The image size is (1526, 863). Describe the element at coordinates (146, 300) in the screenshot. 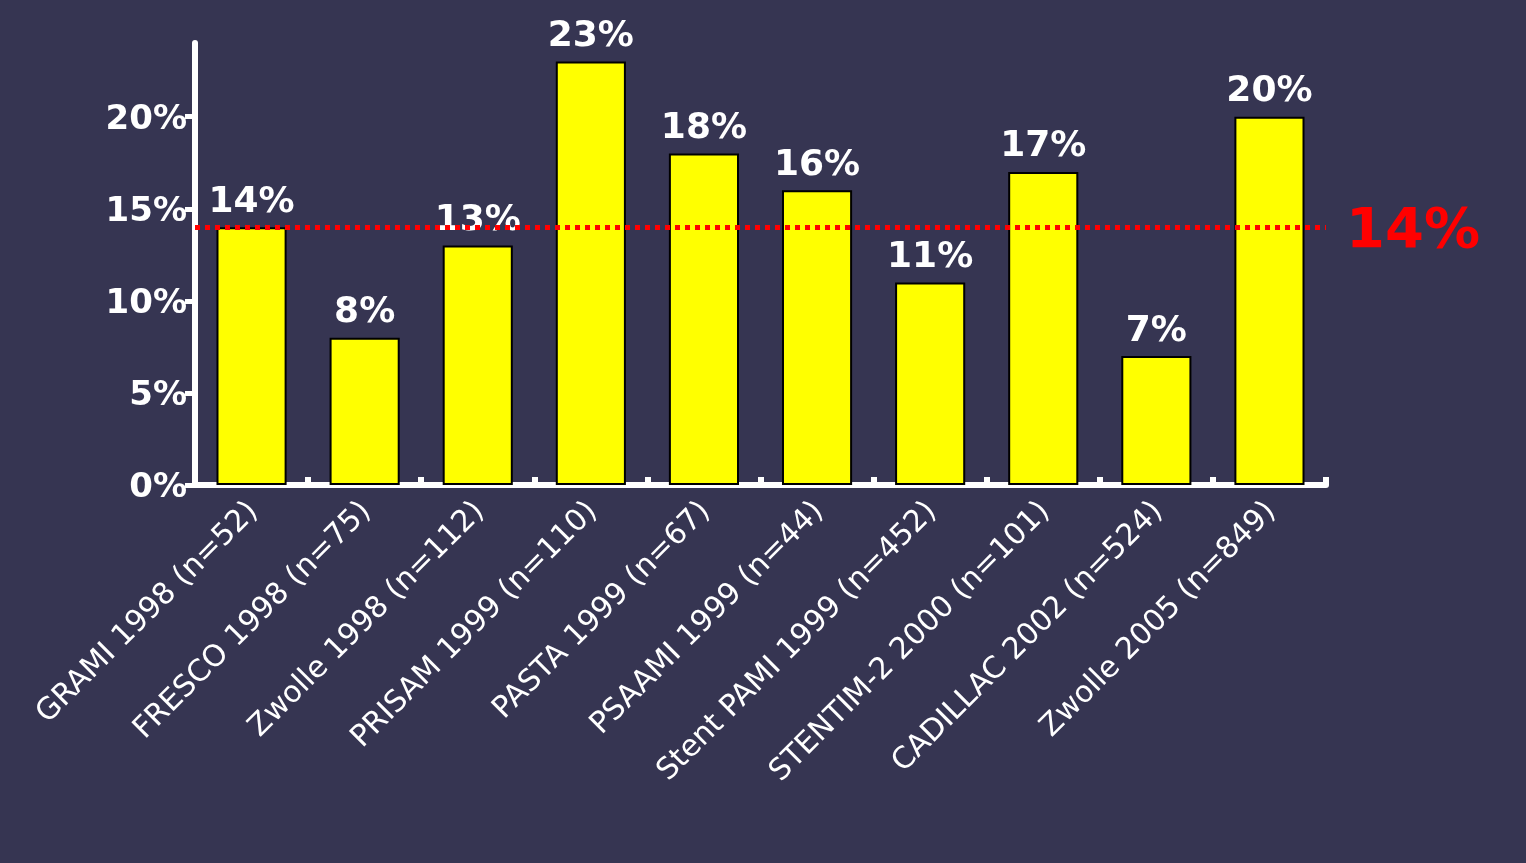

I see `y-tick-label: 10%` at that location.